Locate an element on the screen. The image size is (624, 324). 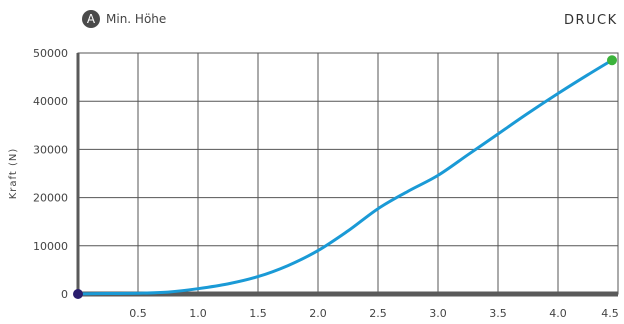
y-tick-label: 10000 is located at coordinates (50, 246).